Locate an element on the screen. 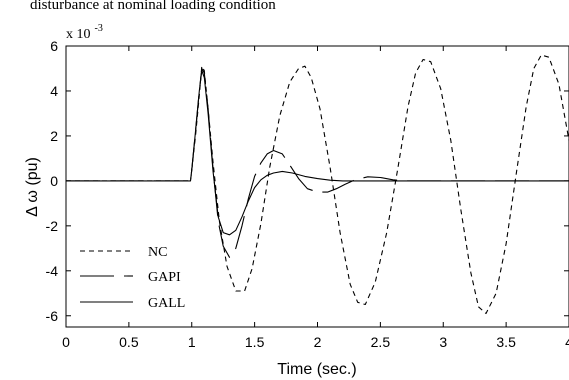 The image size is (569, 380). y-multiplier-exponent: -3 is located at coordinates (99, 28).